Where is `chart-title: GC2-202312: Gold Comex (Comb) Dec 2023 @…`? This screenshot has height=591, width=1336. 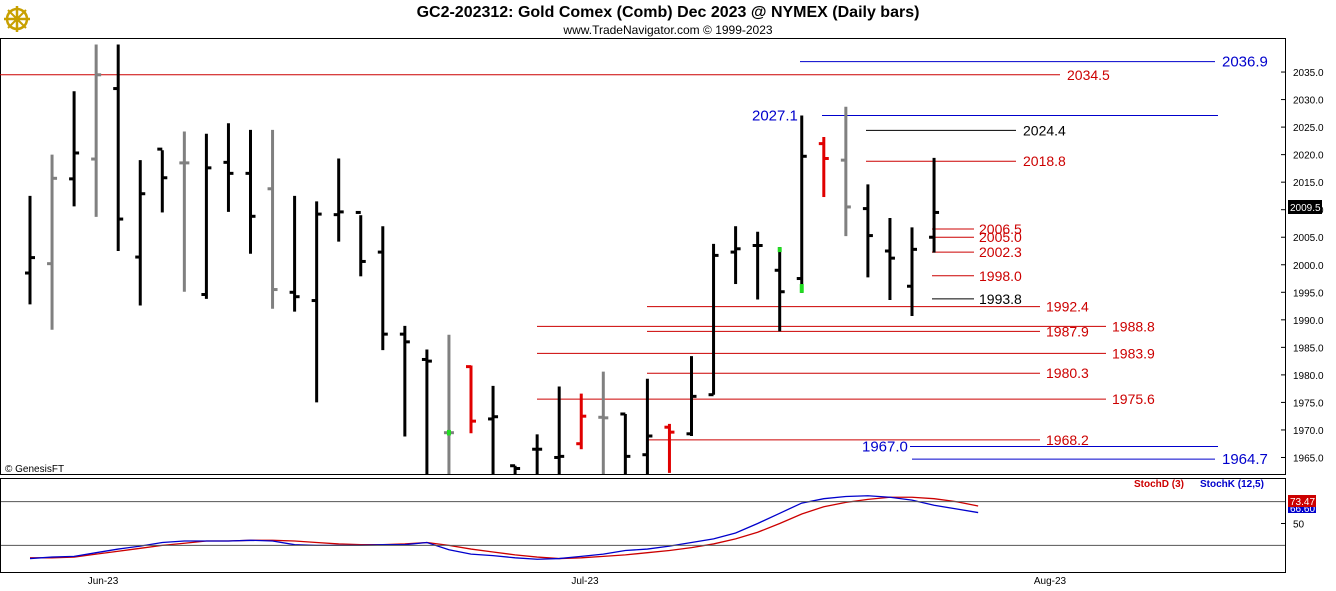
chart-title: GC2-202312: Gold Comex (Comb) Dec 2023 @… is located at coordinates (668, 12).